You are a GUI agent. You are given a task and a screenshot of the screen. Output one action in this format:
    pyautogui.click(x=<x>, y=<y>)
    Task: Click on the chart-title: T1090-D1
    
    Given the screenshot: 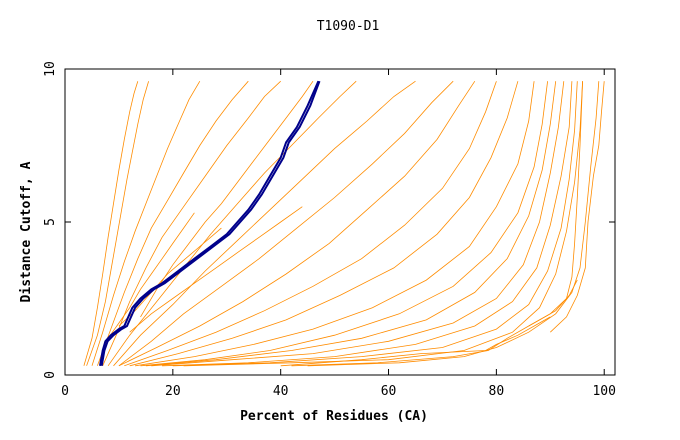 What is the action you would take?
    pyautogui.click(x=348, y=26)
    